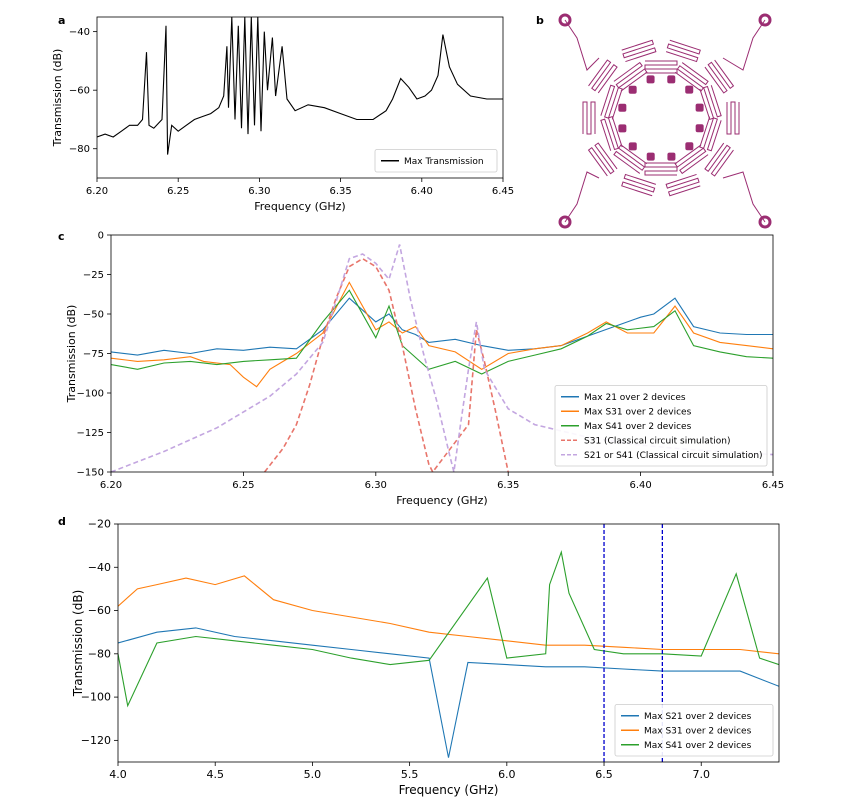 Image resolution: width=852 pixels, height=804 pixels. I want to click on panel-c-letter: c, so click(61, 236).